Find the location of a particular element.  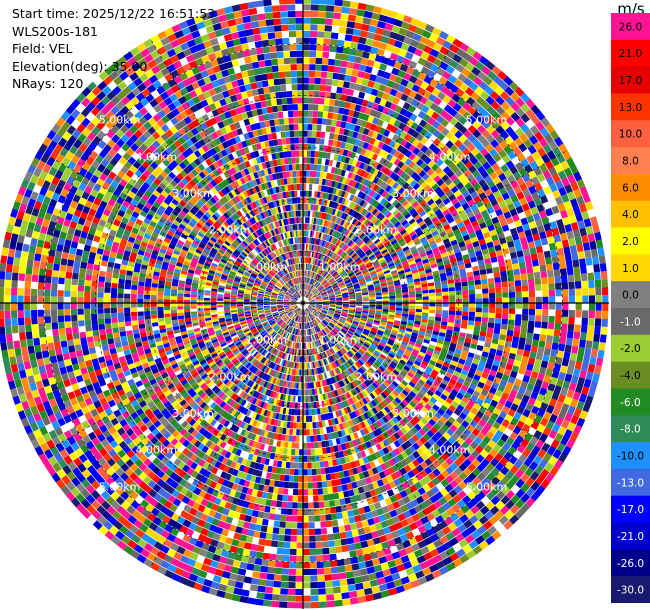

colorbar-tick-label: 6.0 is located at coordinates (630, 188).